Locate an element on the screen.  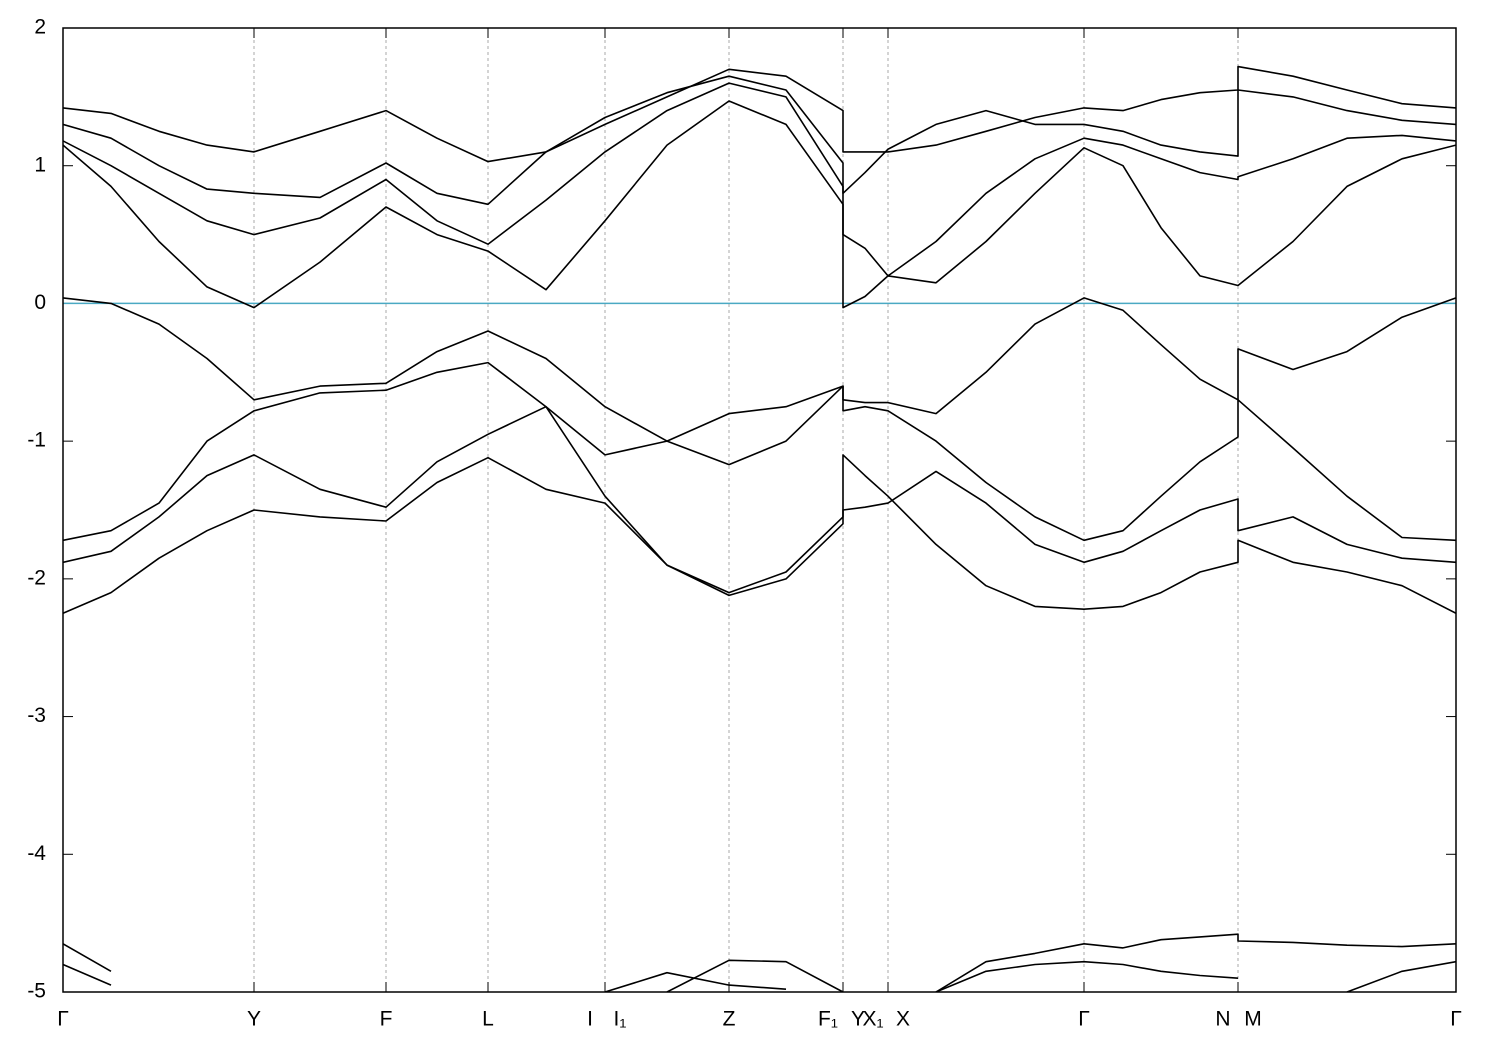
x-tick-label: Z is located at coordinates (729, 1019).